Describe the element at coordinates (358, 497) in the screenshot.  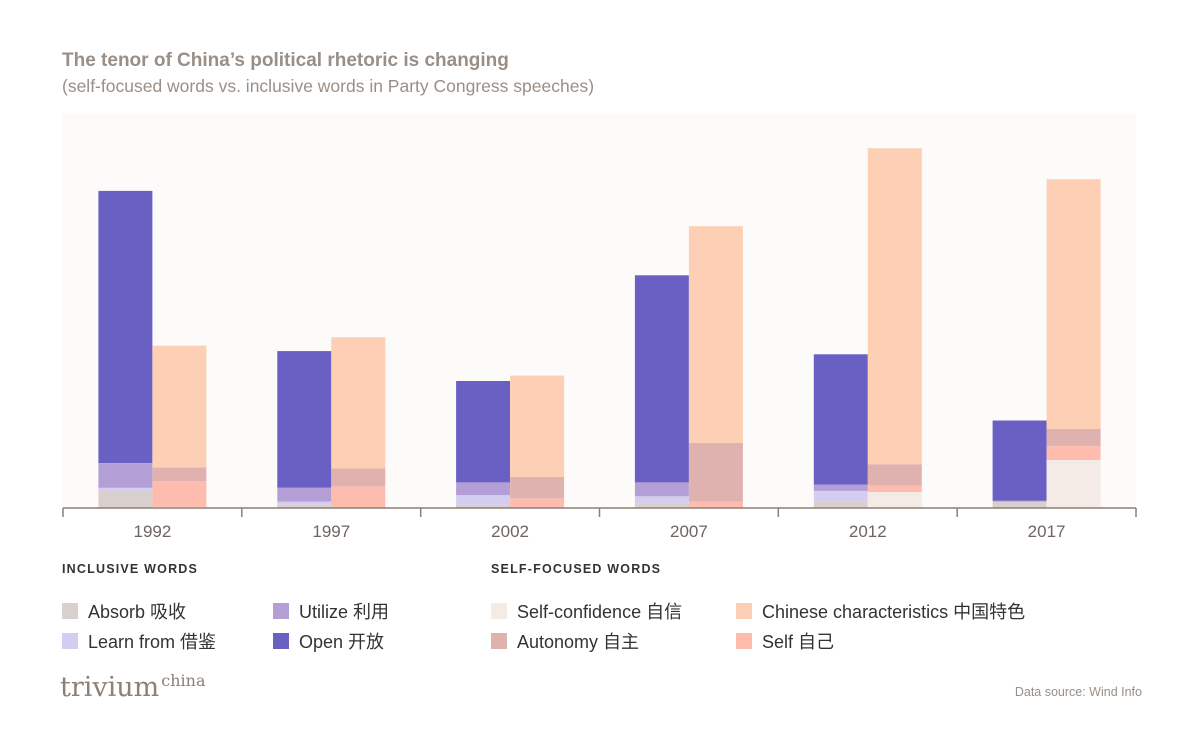
I see `bar-1997-self` at that location.